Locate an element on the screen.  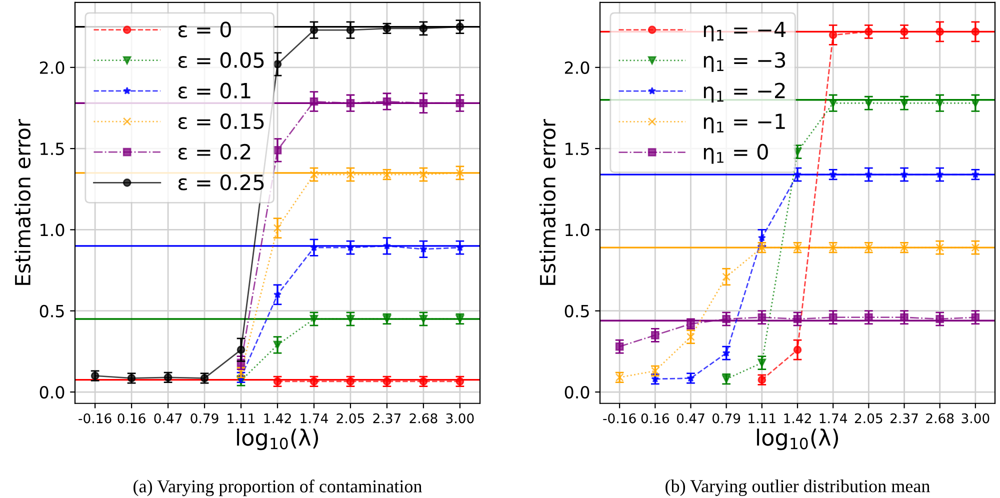
legend-label: η$_{1}$ = −1 is located at coordinates (744, 124).